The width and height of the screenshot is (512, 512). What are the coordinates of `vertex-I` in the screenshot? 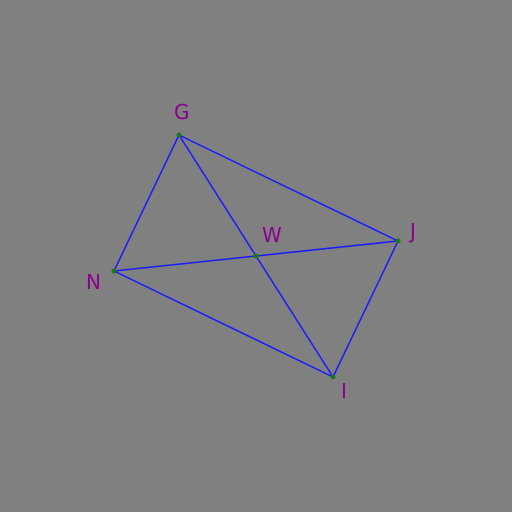 It's located at (333, 377).